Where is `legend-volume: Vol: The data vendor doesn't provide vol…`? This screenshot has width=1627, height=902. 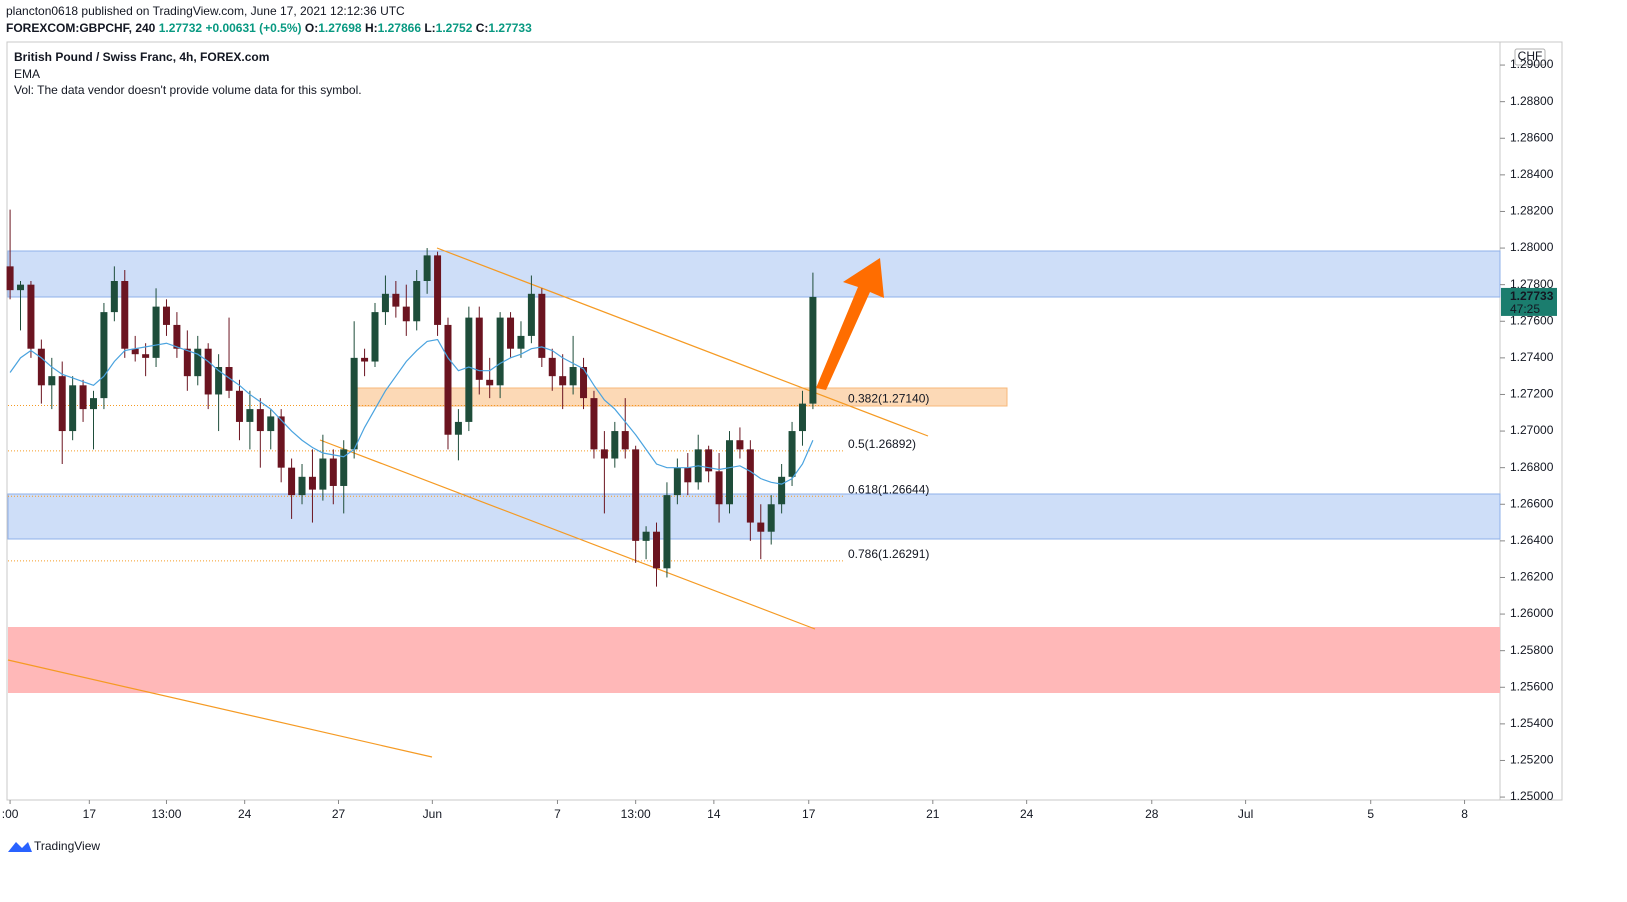
legend-volume: Vol: The data vendor doesn't provide vol… is located at coordinates (188, 90).